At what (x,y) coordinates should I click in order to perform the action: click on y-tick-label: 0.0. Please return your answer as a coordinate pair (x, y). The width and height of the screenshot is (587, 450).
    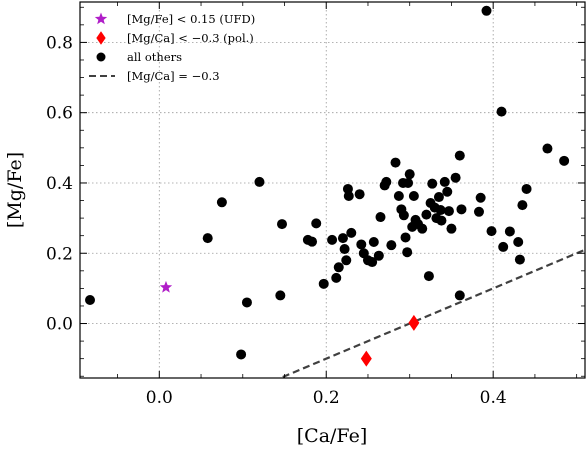
    Looking at the image, I should click on (59, 325).